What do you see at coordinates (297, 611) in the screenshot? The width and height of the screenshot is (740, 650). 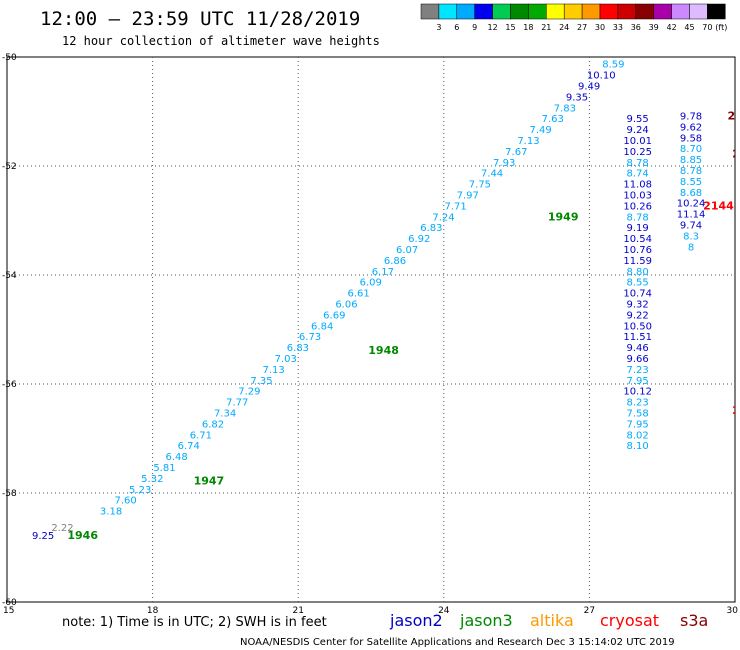 I see `x-tick-label: 21` at bounding box center [297, 611].